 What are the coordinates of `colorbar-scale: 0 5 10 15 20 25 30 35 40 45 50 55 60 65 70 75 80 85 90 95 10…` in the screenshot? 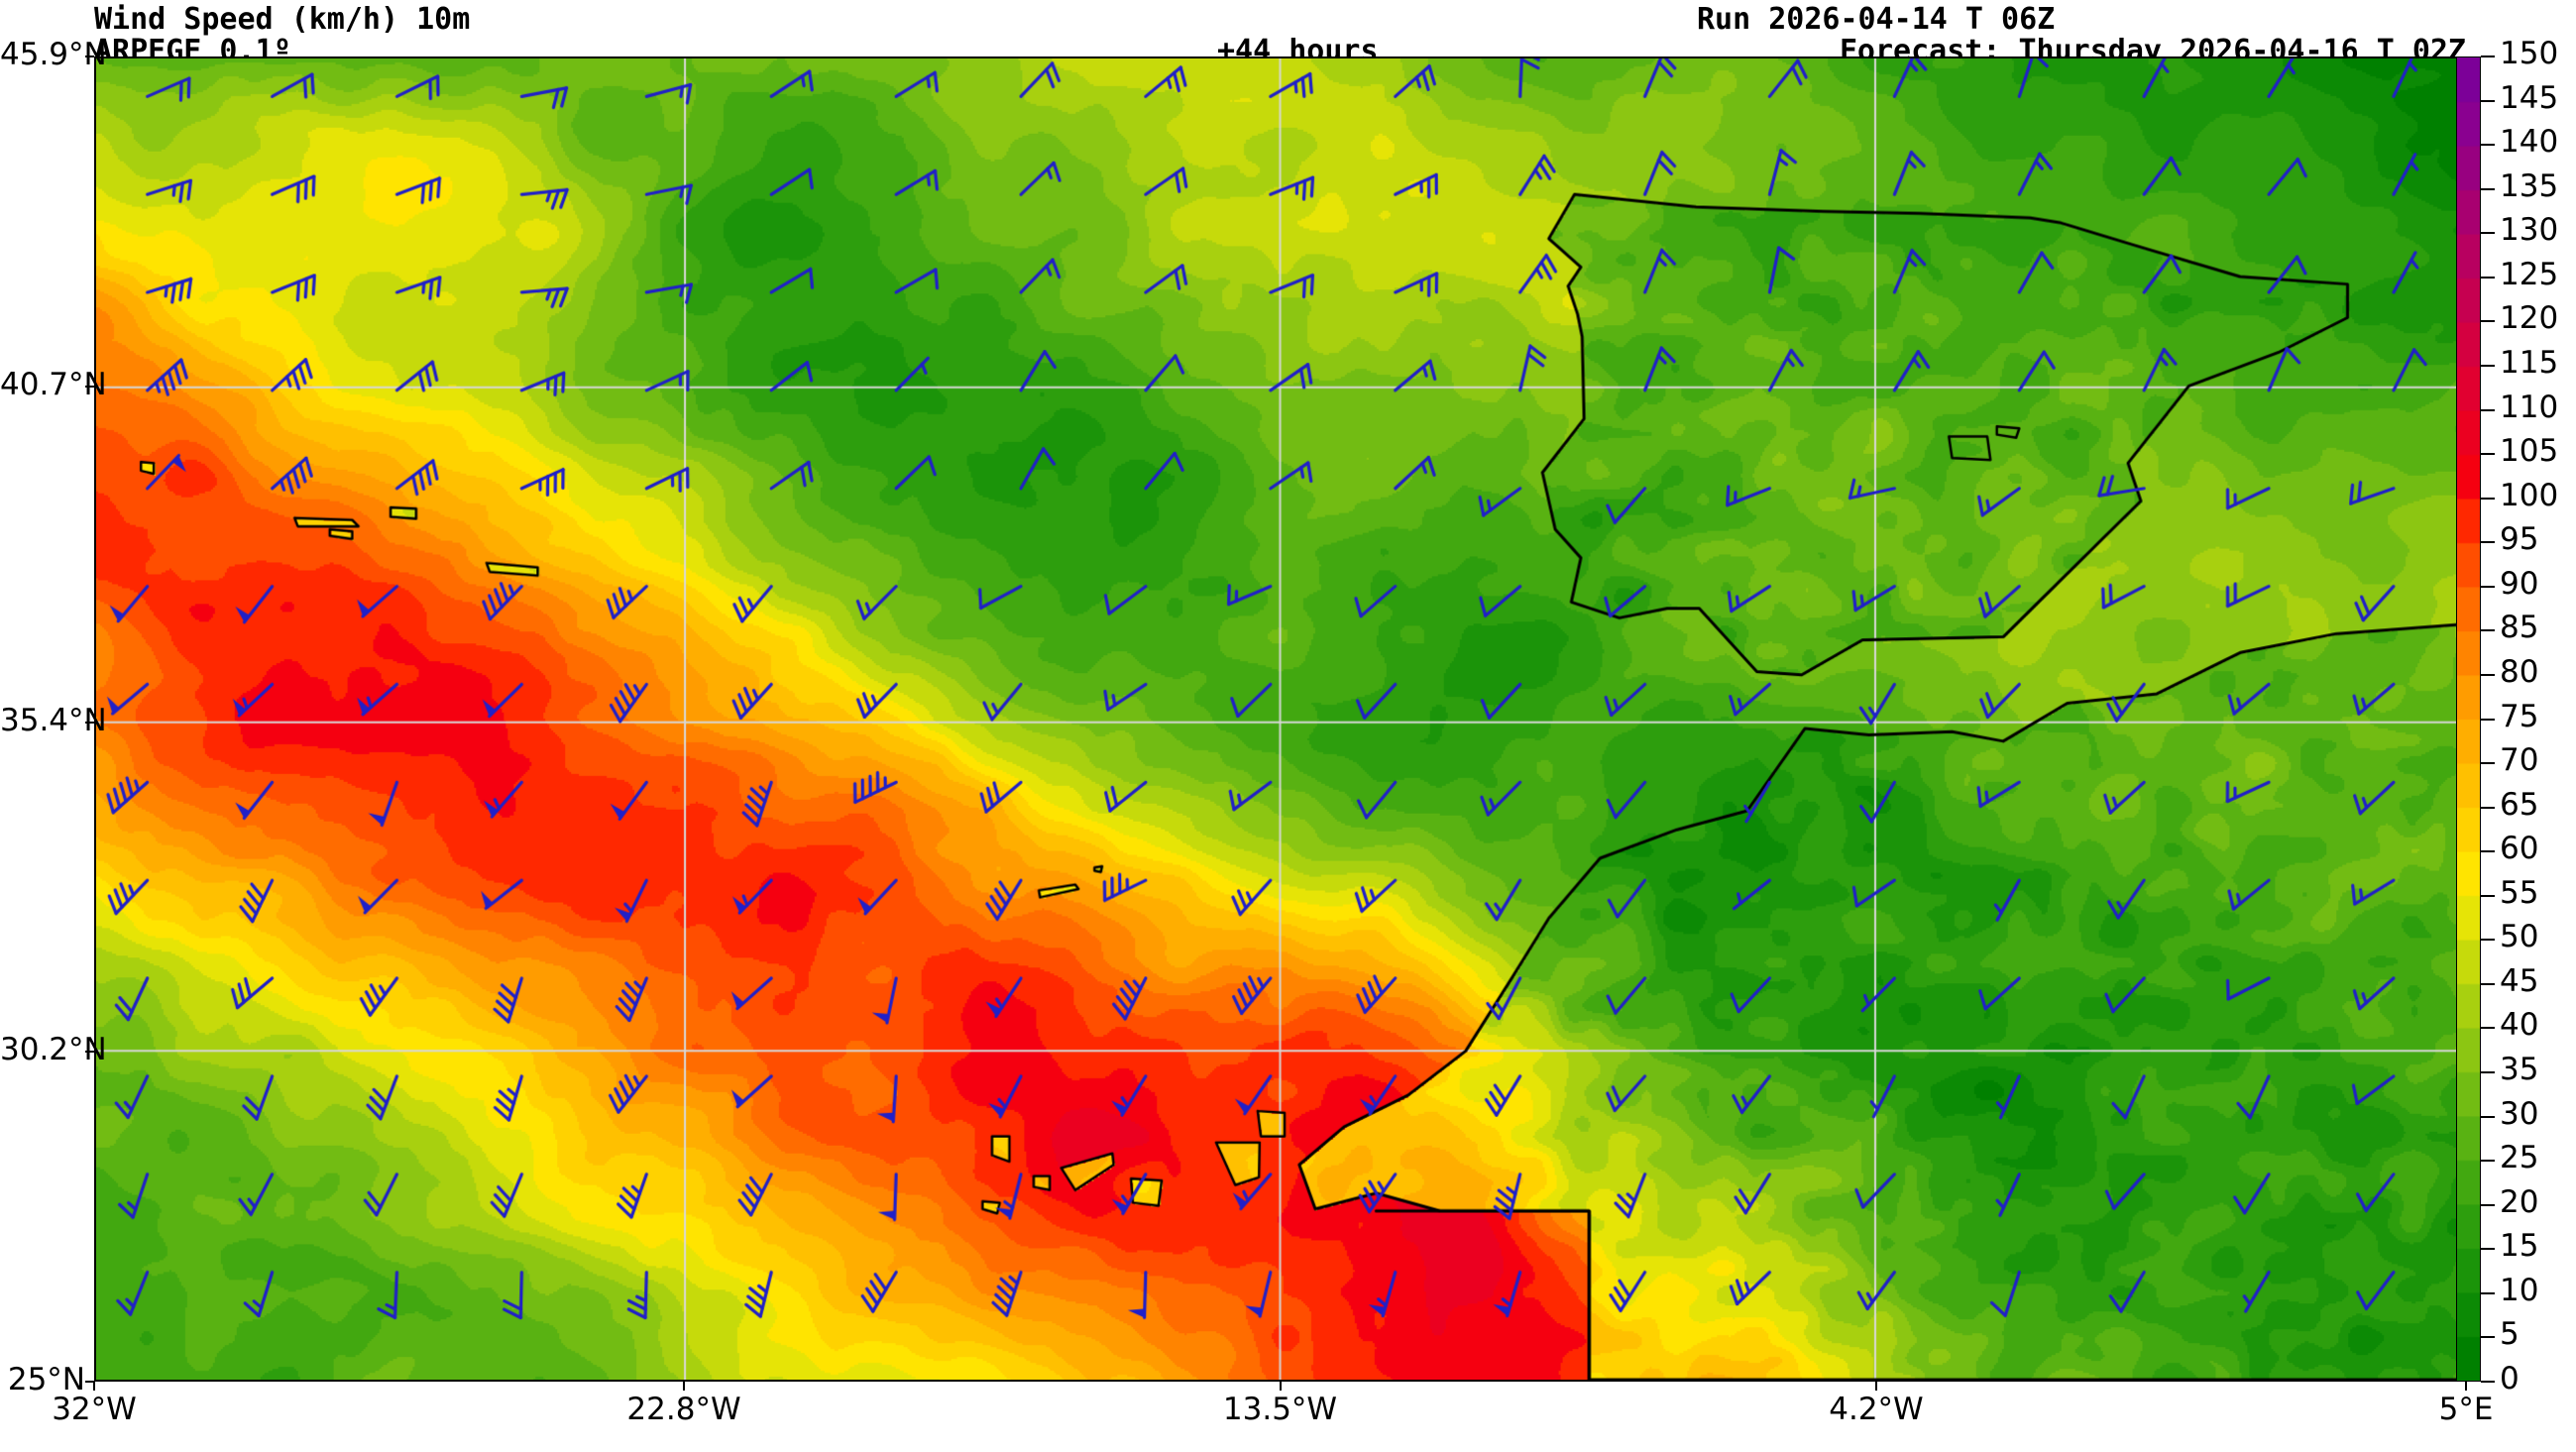 It's located at (2515, 717).